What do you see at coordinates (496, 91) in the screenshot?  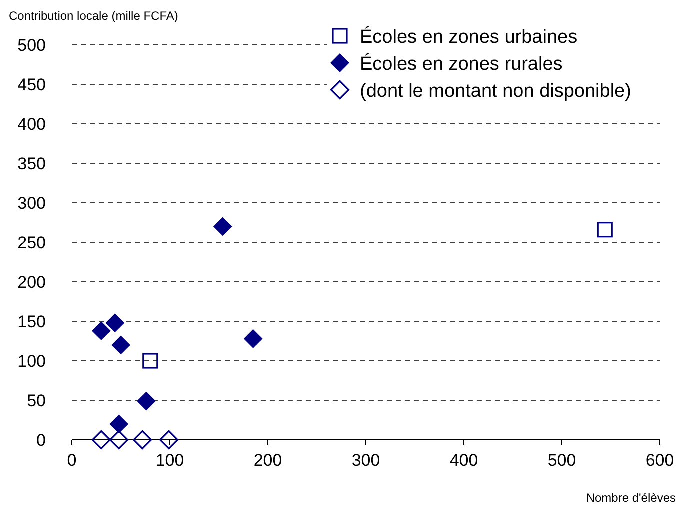 I see `legend-label: (dont le montant non disponible)` at bounding box center [496, 91].